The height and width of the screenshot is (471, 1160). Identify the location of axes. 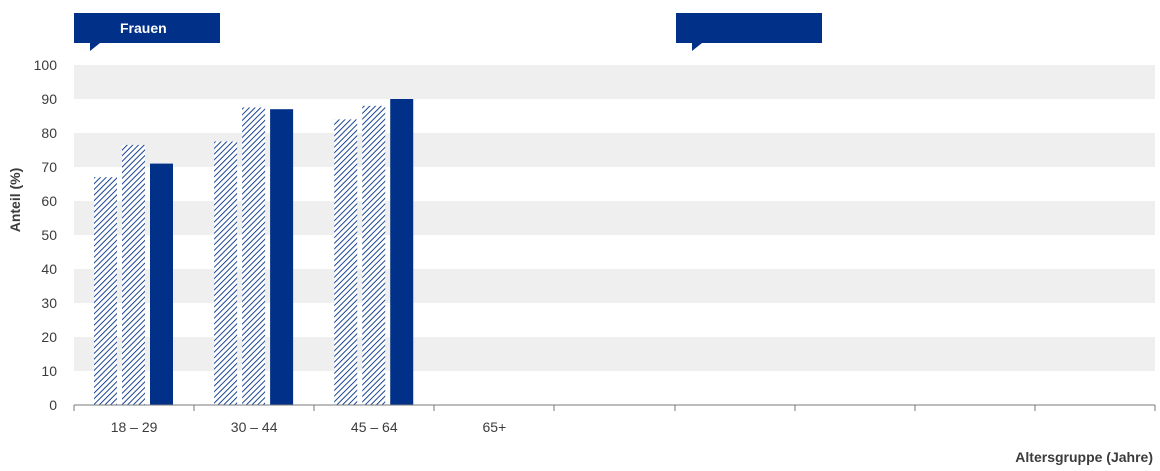
(614, 407).